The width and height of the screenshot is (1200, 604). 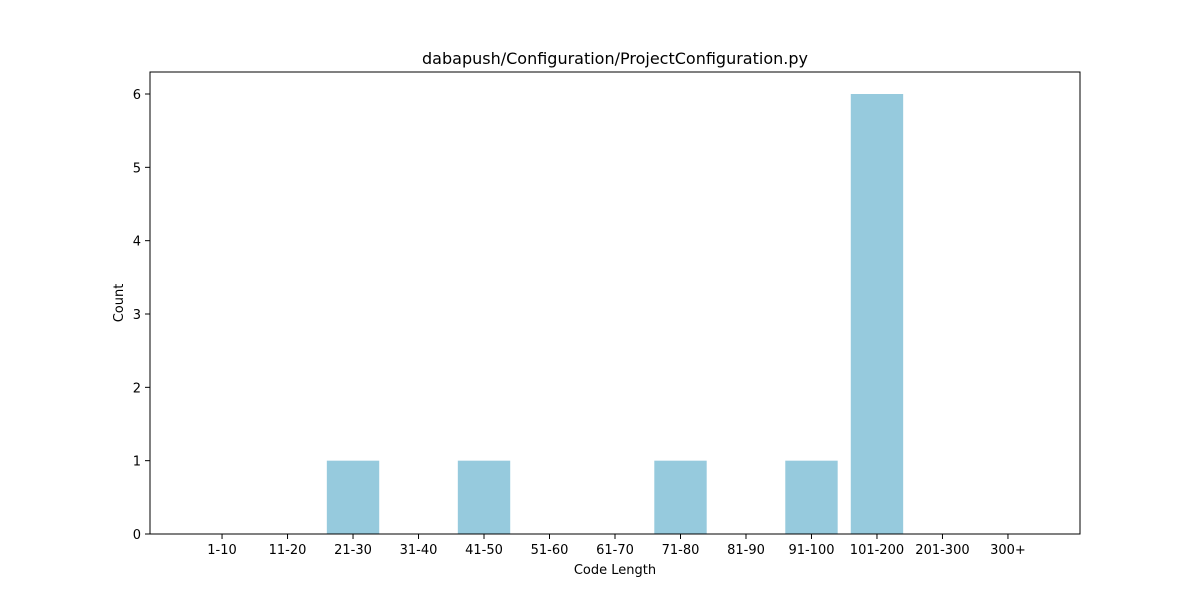 What do you see at coordinates (484, 550) in the screenshot?
I see `x-tick-label: 41-50` at bounding box center [484, 550].